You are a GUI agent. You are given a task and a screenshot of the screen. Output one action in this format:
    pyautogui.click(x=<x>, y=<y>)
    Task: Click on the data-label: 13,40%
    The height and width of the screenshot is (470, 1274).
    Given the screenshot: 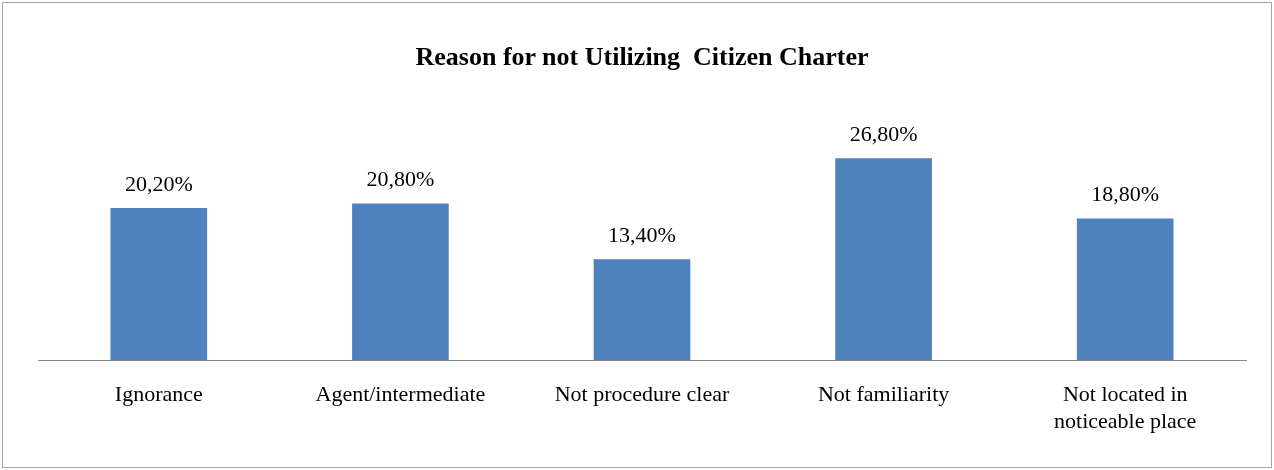 What is the action you would take?
    pyautogui.click(x=642, y=235)
    